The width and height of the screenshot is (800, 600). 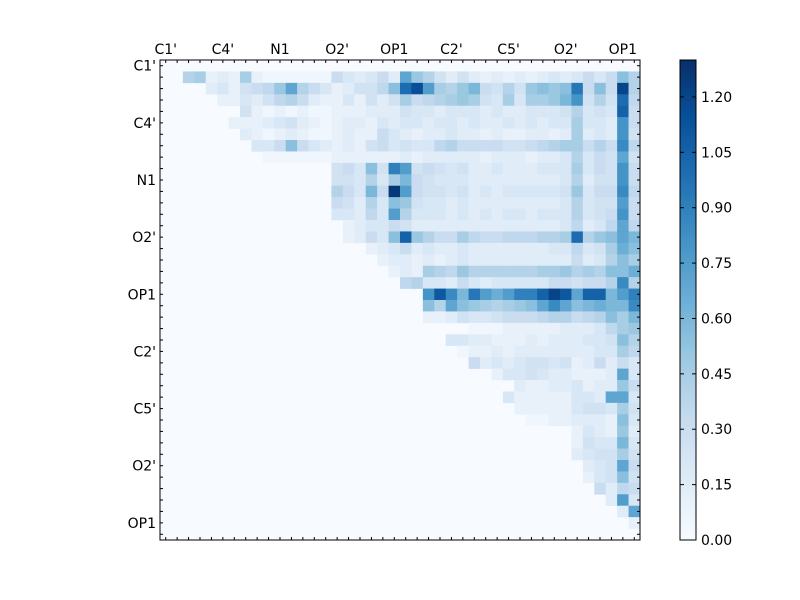 What do you see at coordinates (716, 375) in the screenshot?
I see `colorbar-tick-label: 0.45` at bounding box center [716, 375].